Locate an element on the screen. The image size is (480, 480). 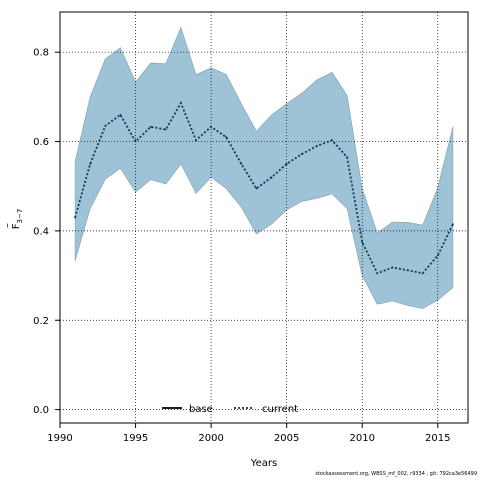
data-point-current-1993 is located at coordinates (105, 126).